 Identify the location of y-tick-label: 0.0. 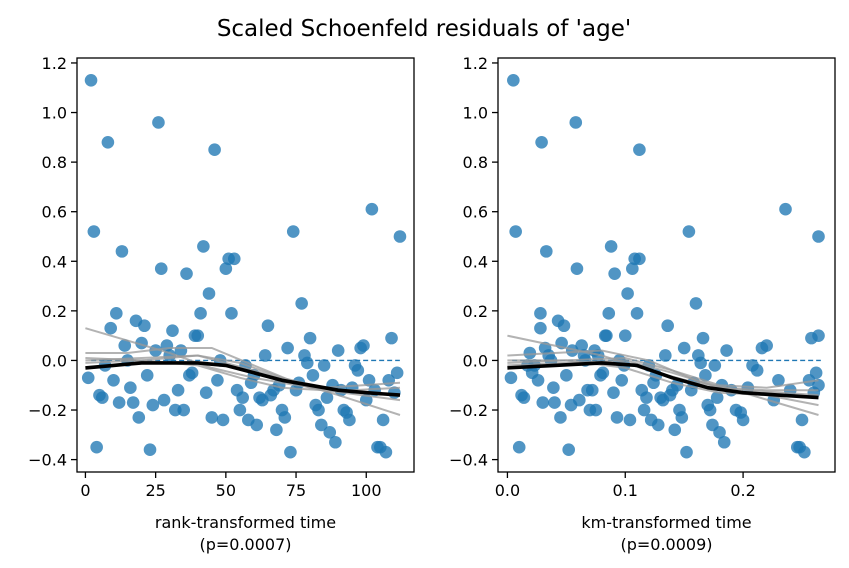
(475, 360).